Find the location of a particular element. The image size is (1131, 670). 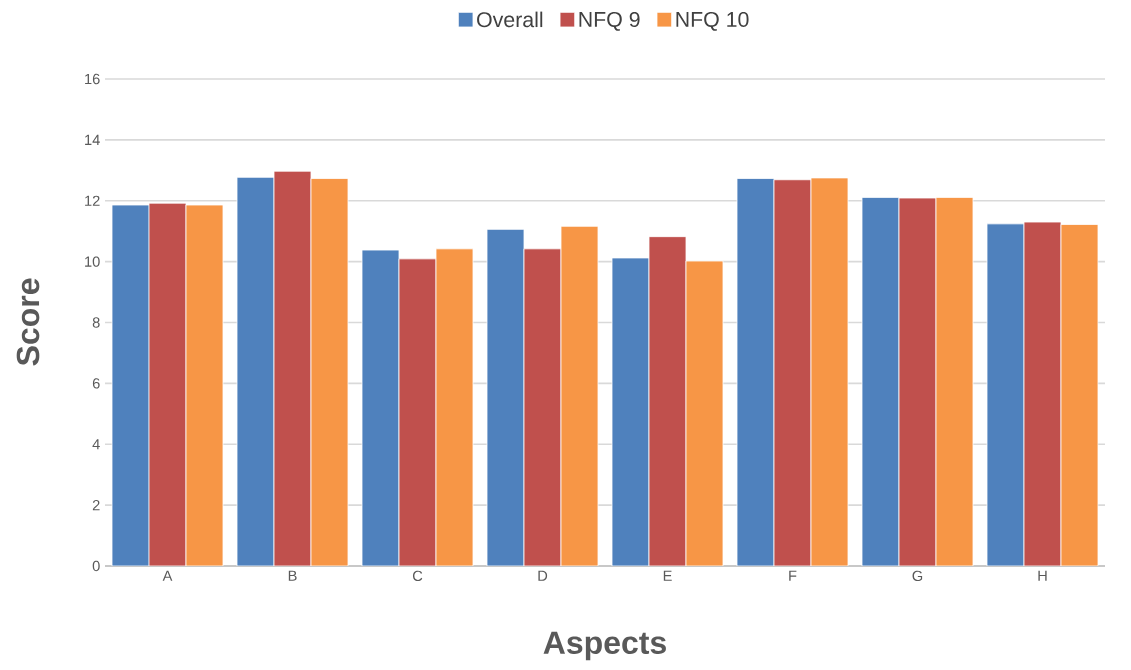

y-tick-label: 10 is located at coordinates (92, 261).